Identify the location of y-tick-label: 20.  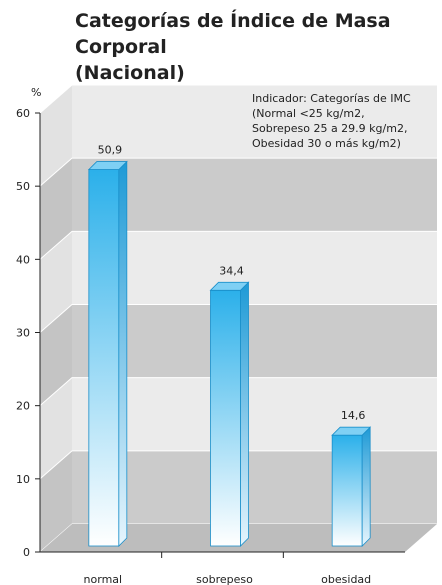
(23, 406).